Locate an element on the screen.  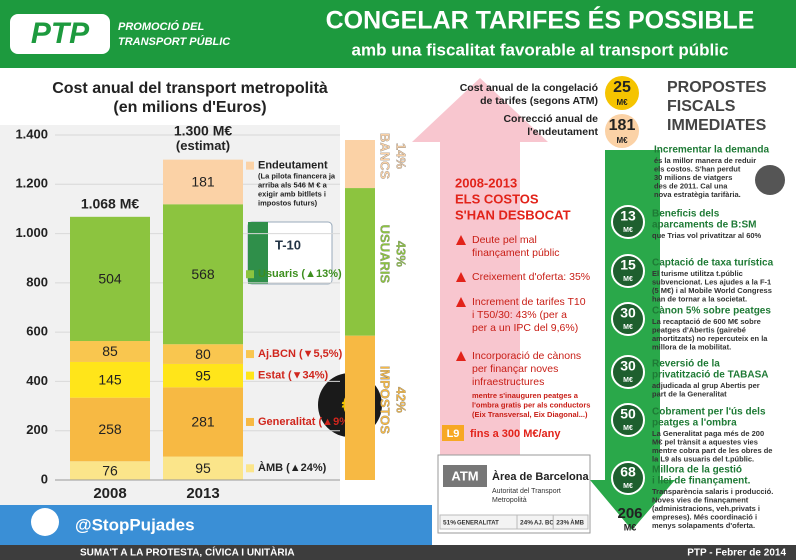
split-name: IMPOSTOS is located at coordinates (385, 400).